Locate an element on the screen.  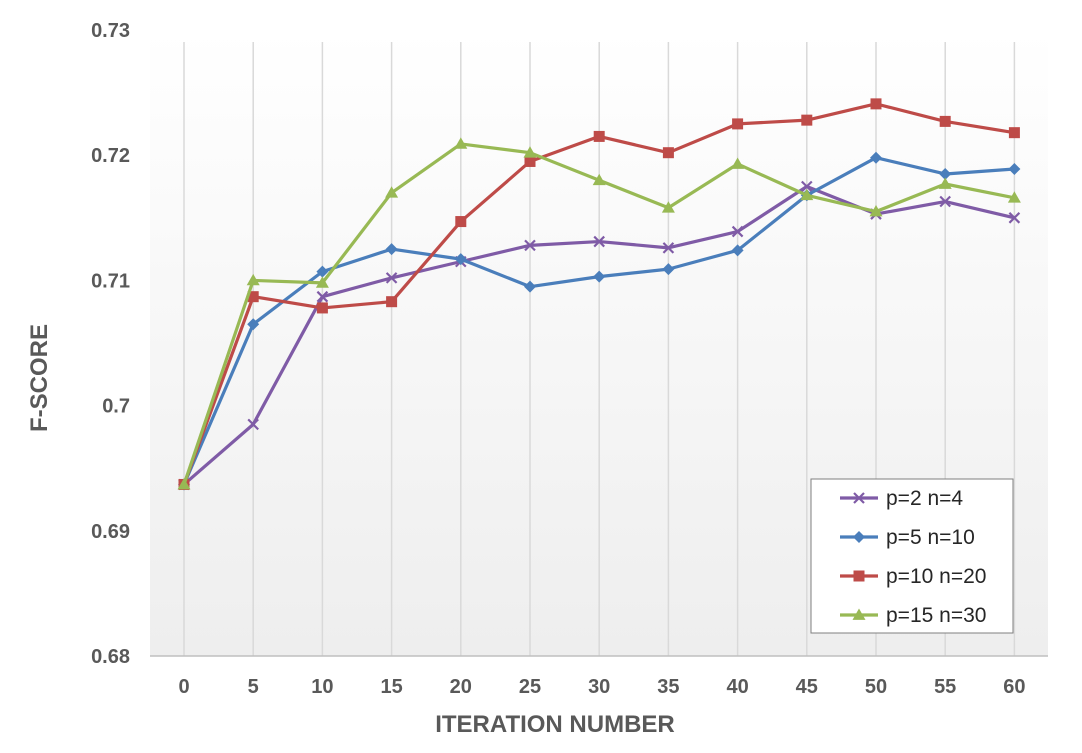
x-tick-label: 45 is located at coordinates (807, 687).